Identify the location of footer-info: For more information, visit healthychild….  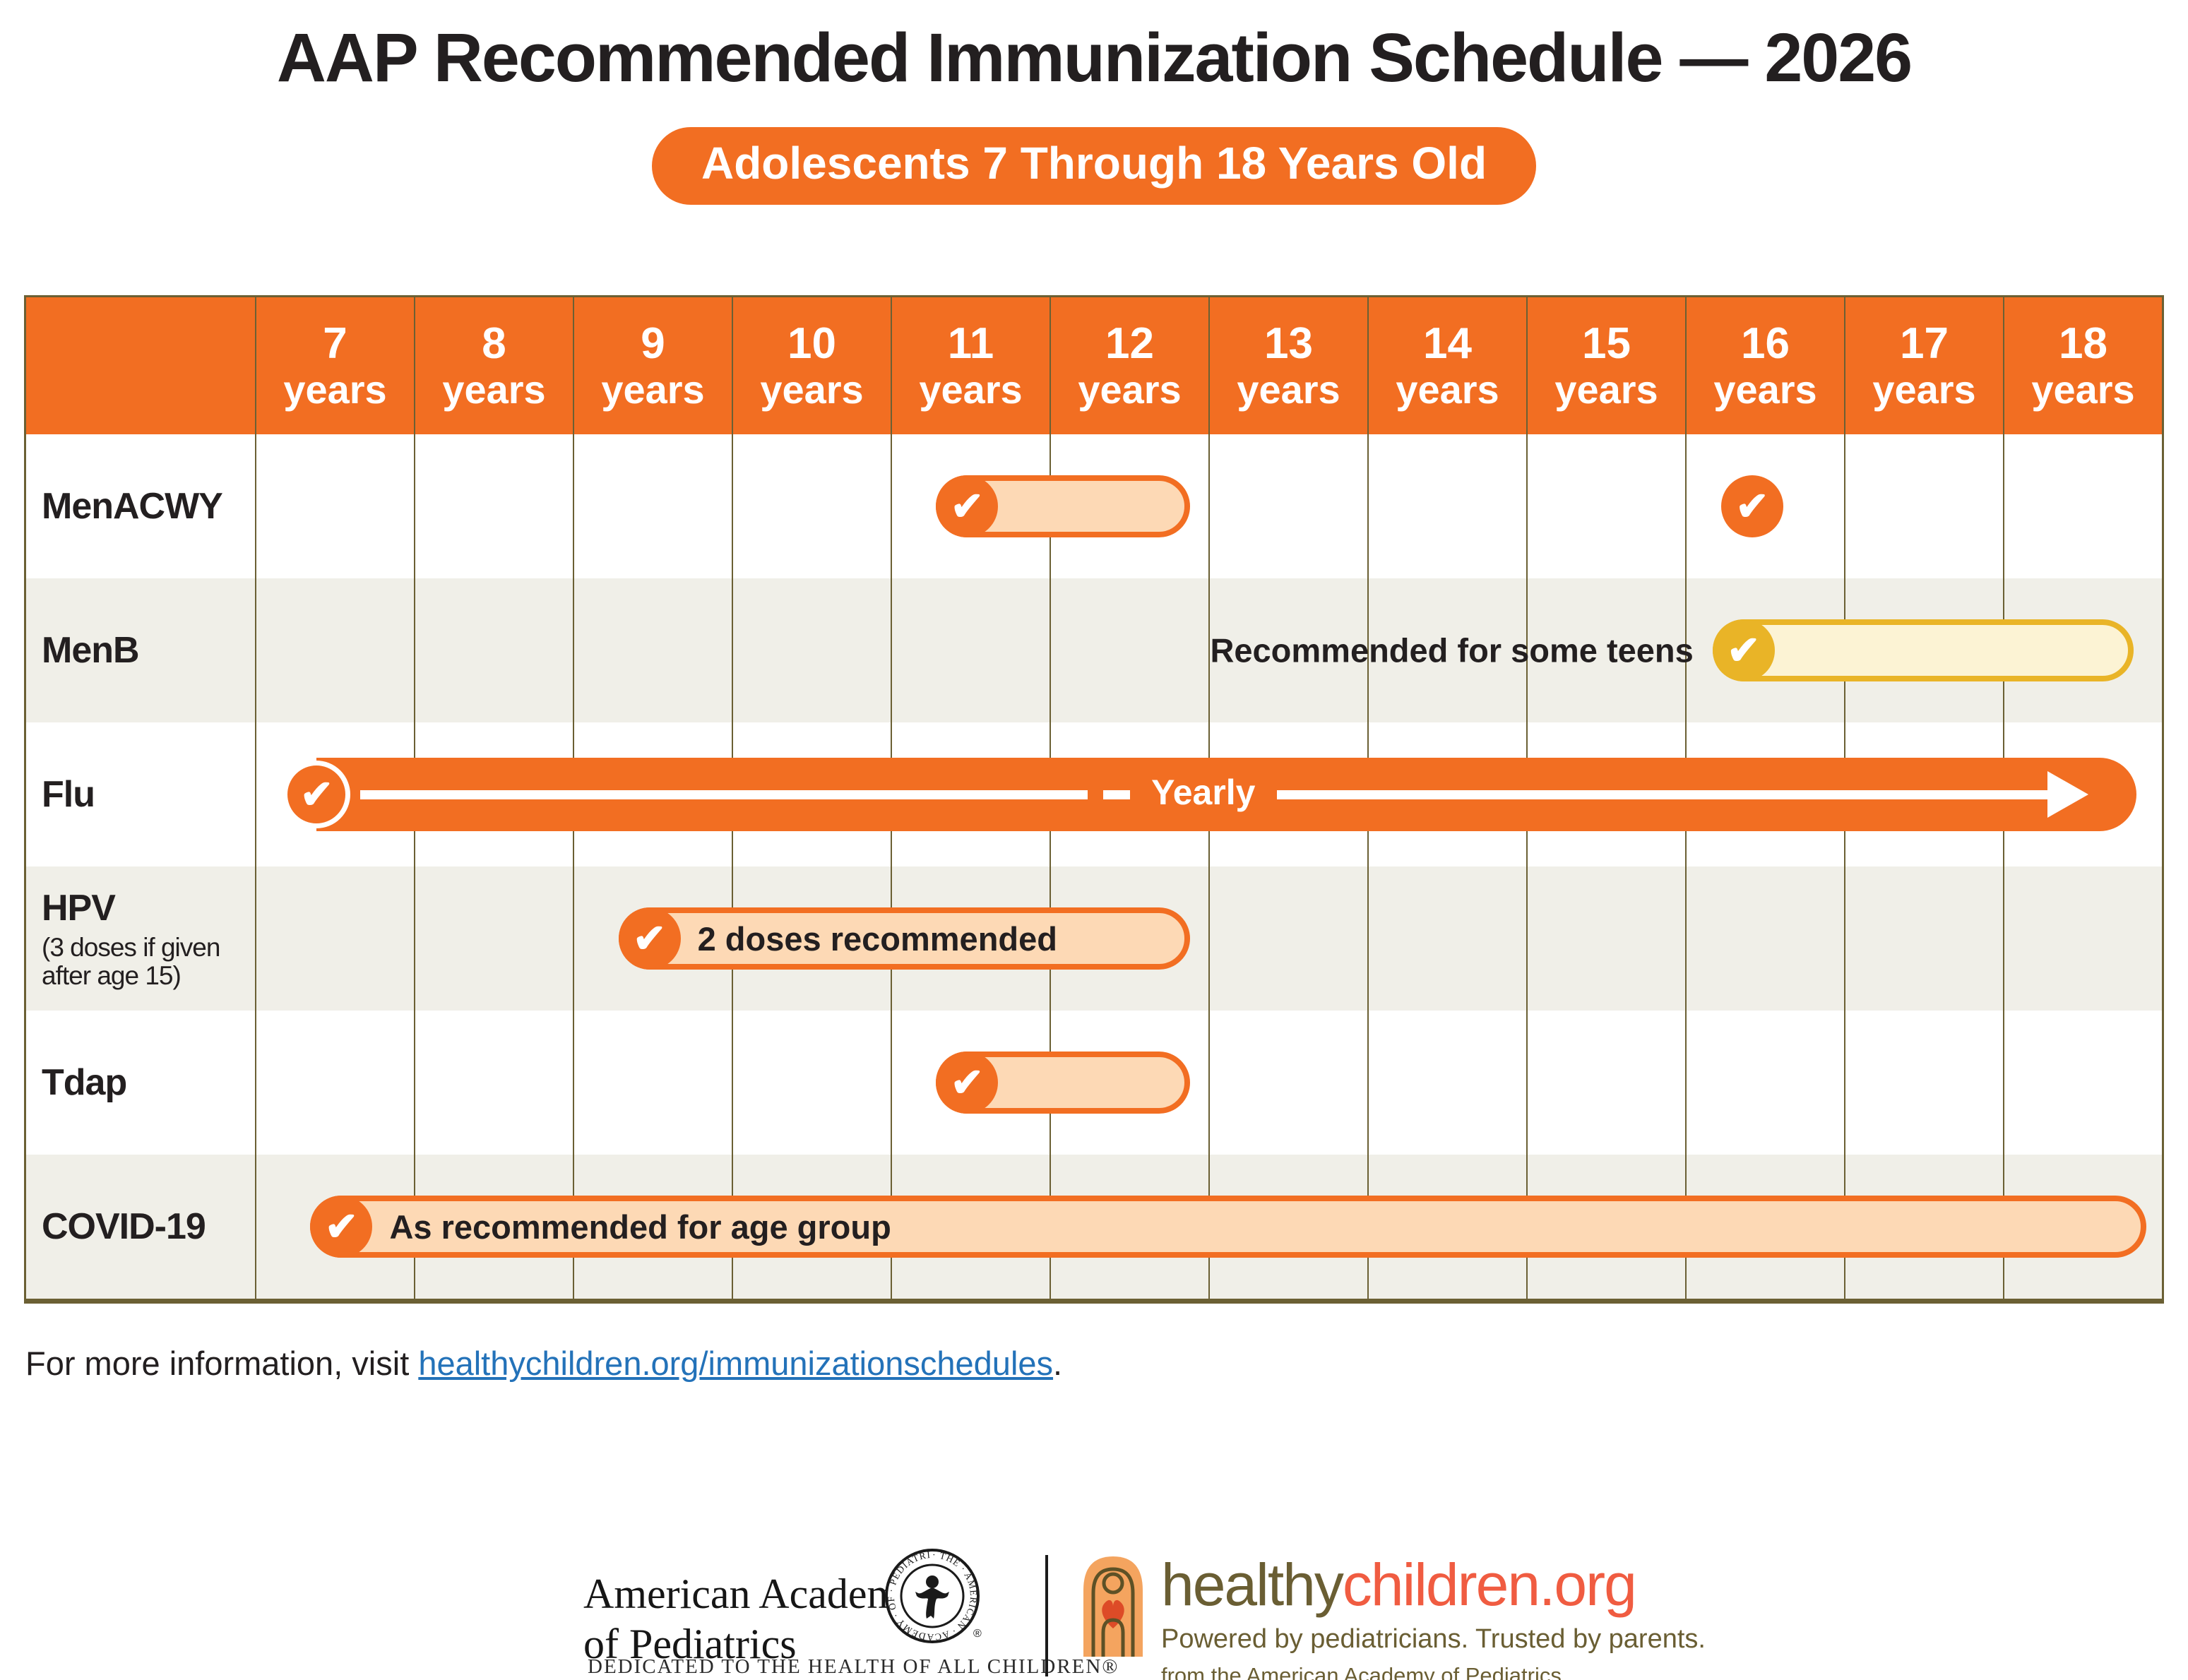
(543, 1364).